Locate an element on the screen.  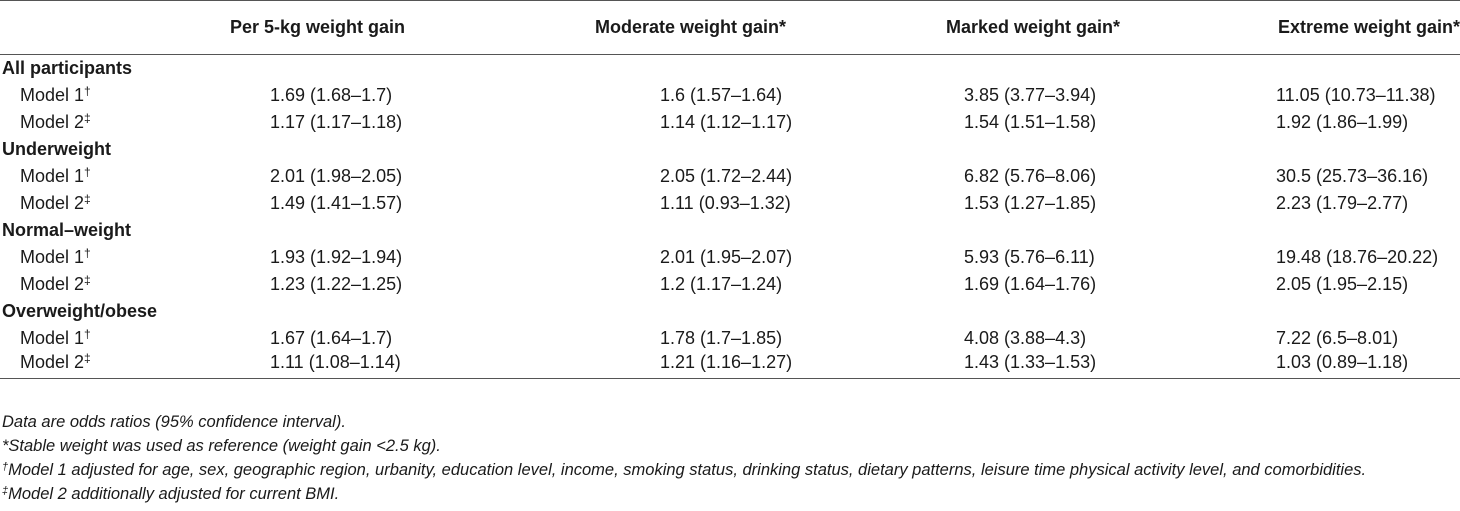
table-cell: 1.11 (0.93–1.32) is located at coordinates (725, 202).